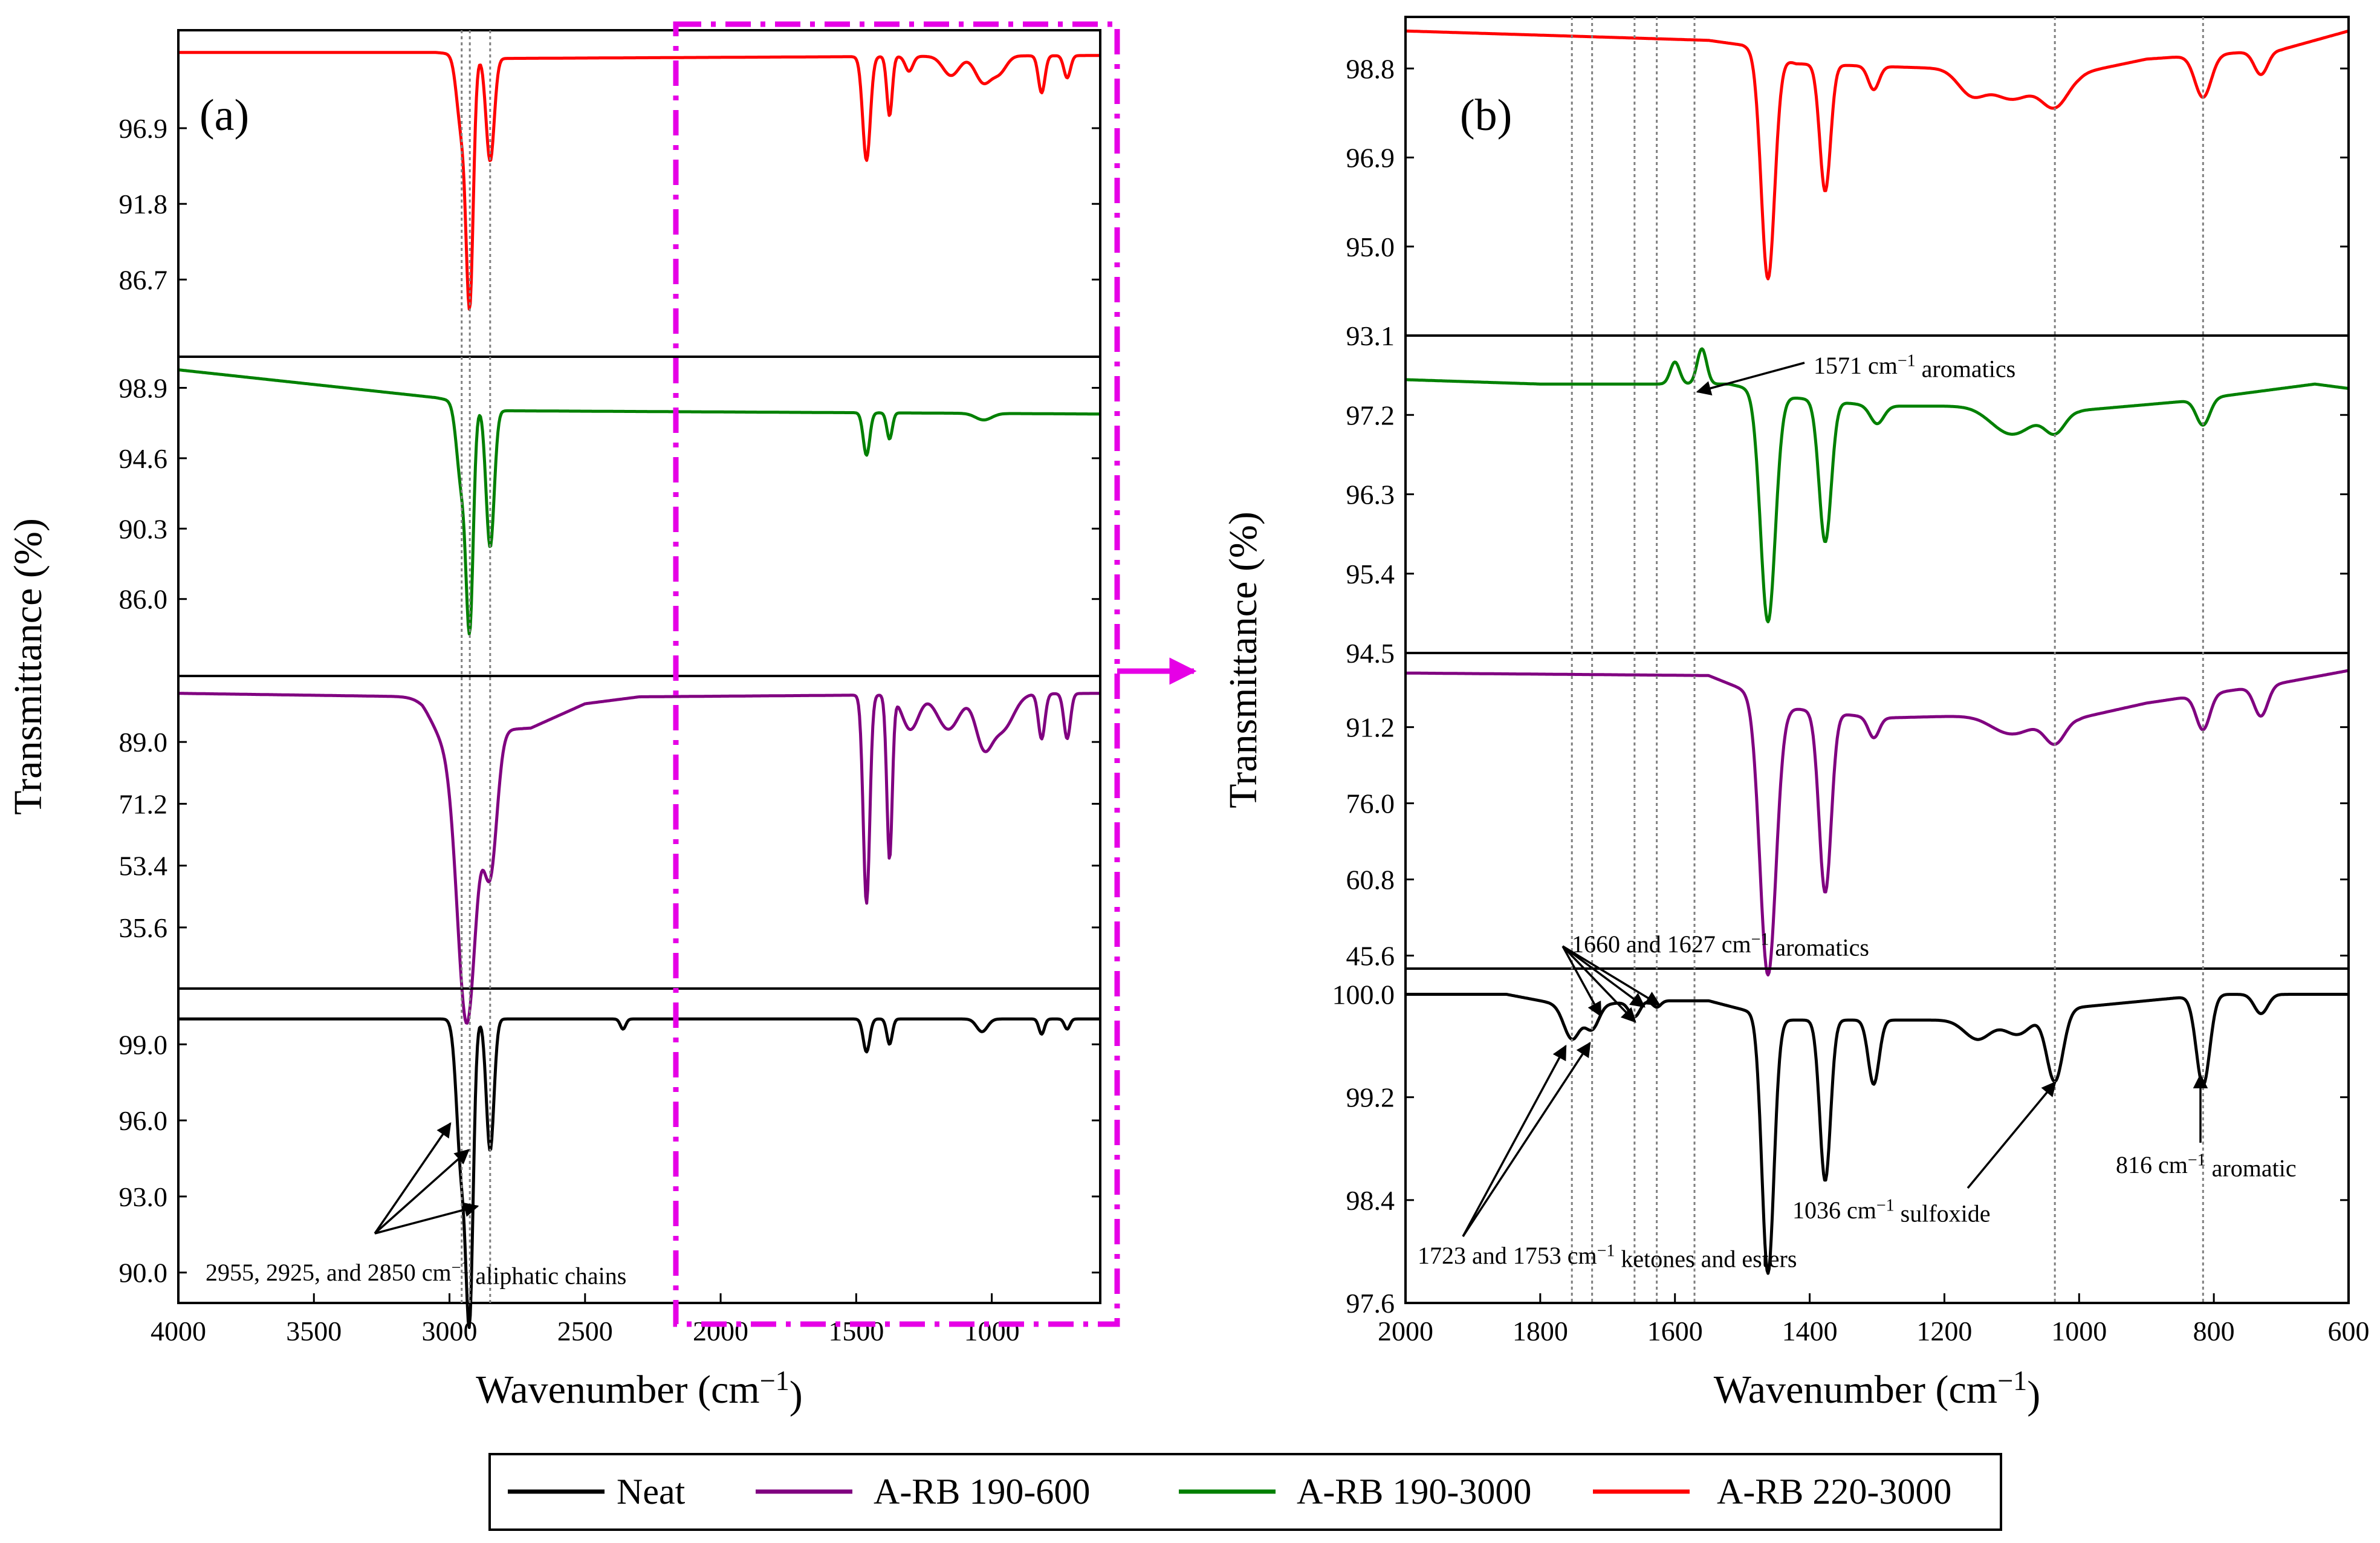 Image resolution: width=2380 pixels, height=1543 pixels. What do you see at coordinates (1414, 1492) in the screenshot?
I see `legend-label-a-rb-190-3000: A-RB 190-3000` at bounding box center [1414, 1492].